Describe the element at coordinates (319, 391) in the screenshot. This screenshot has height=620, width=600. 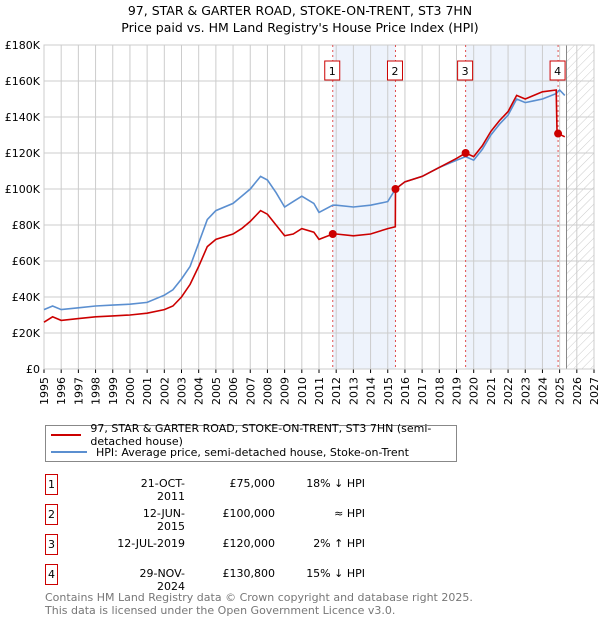
I see `x-tick-label: 2011` at that location.